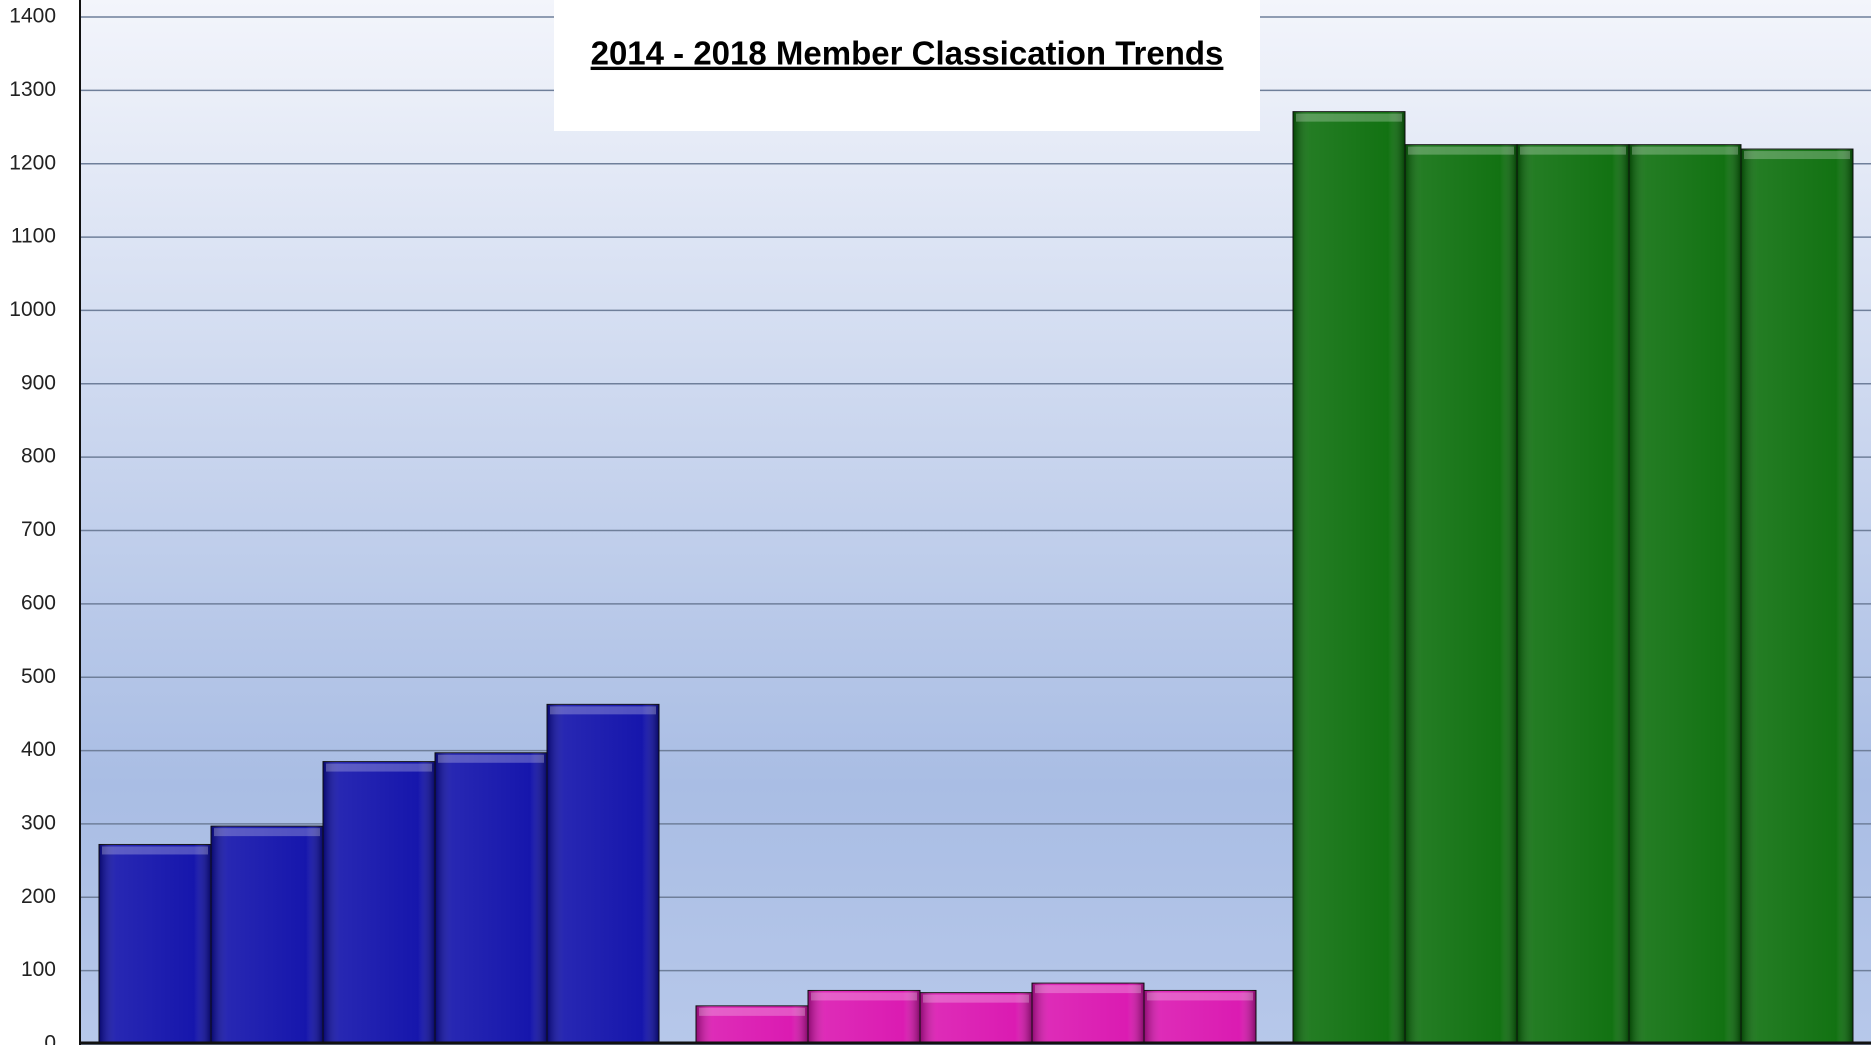 The height and width of the screenshot is (1045, 1871). I want to click on y-tick-label: 600, so click(38, 602).